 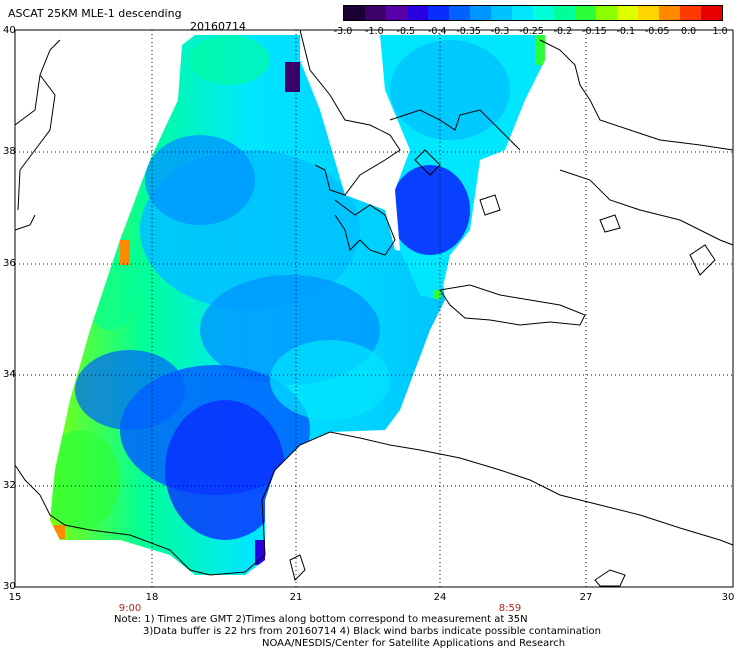 I want to click on time-label-east: 8:59, so click(x=510, y=608).